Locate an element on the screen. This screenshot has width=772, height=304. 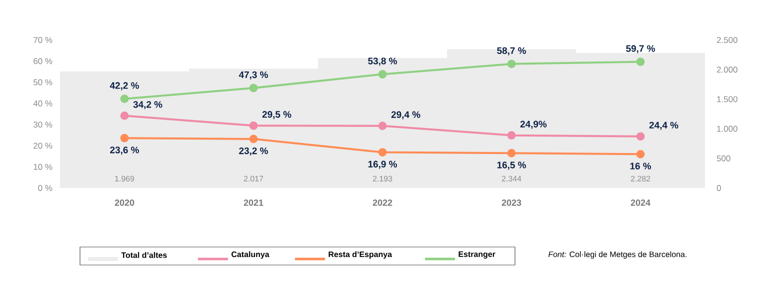
y-tick-label: 20 % is located at coordinates (43, 145).